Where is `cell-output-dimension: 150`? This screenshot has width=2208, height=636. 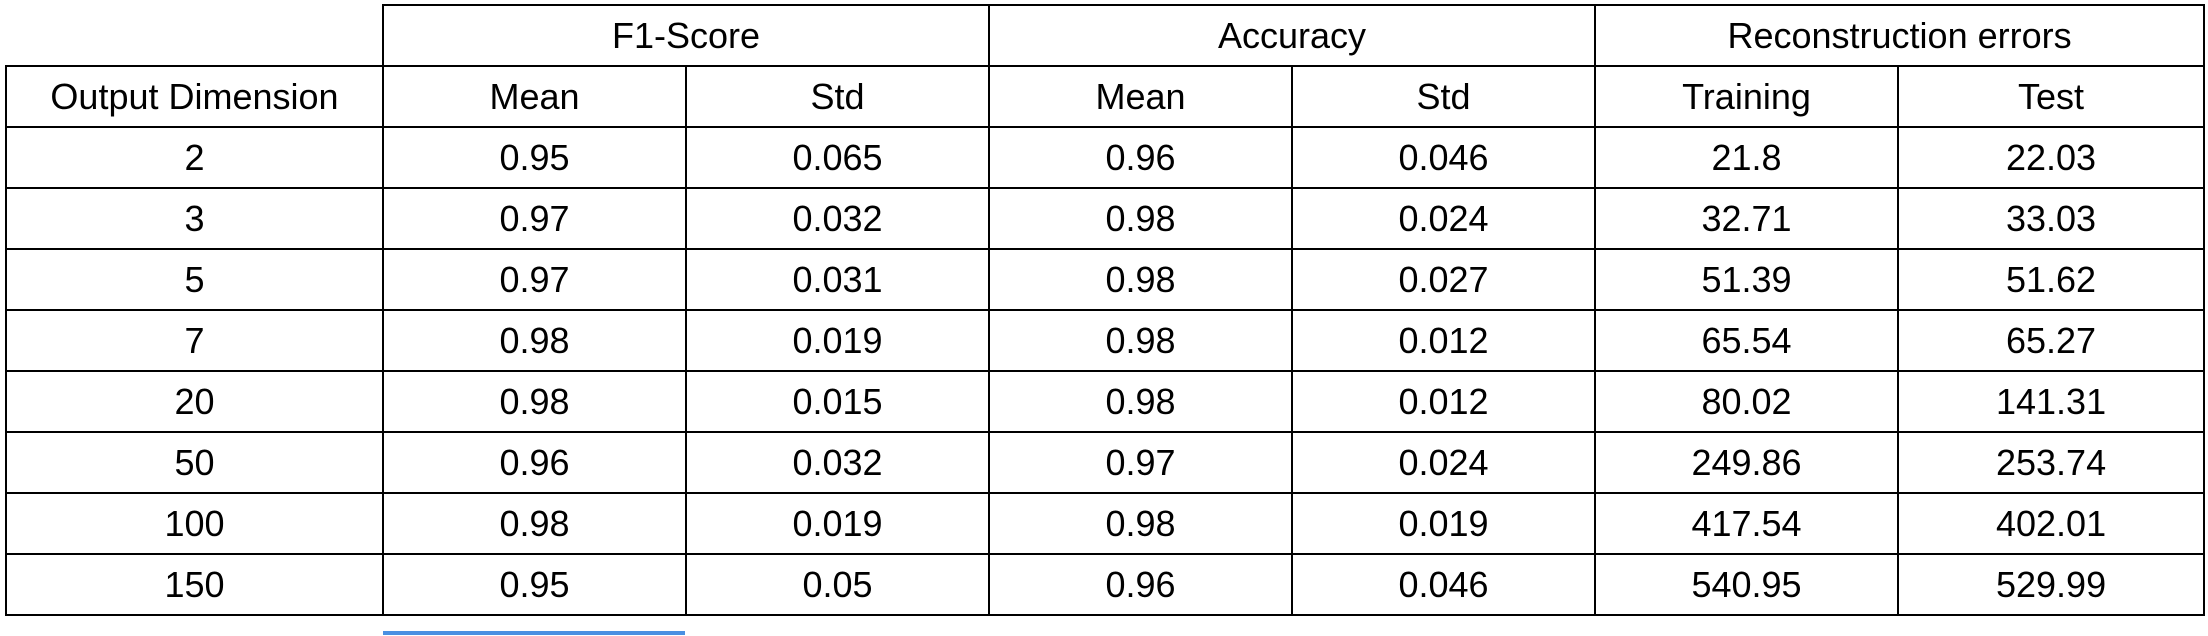 cell-output-dimension: 150 is located at coordinates (194, 584).